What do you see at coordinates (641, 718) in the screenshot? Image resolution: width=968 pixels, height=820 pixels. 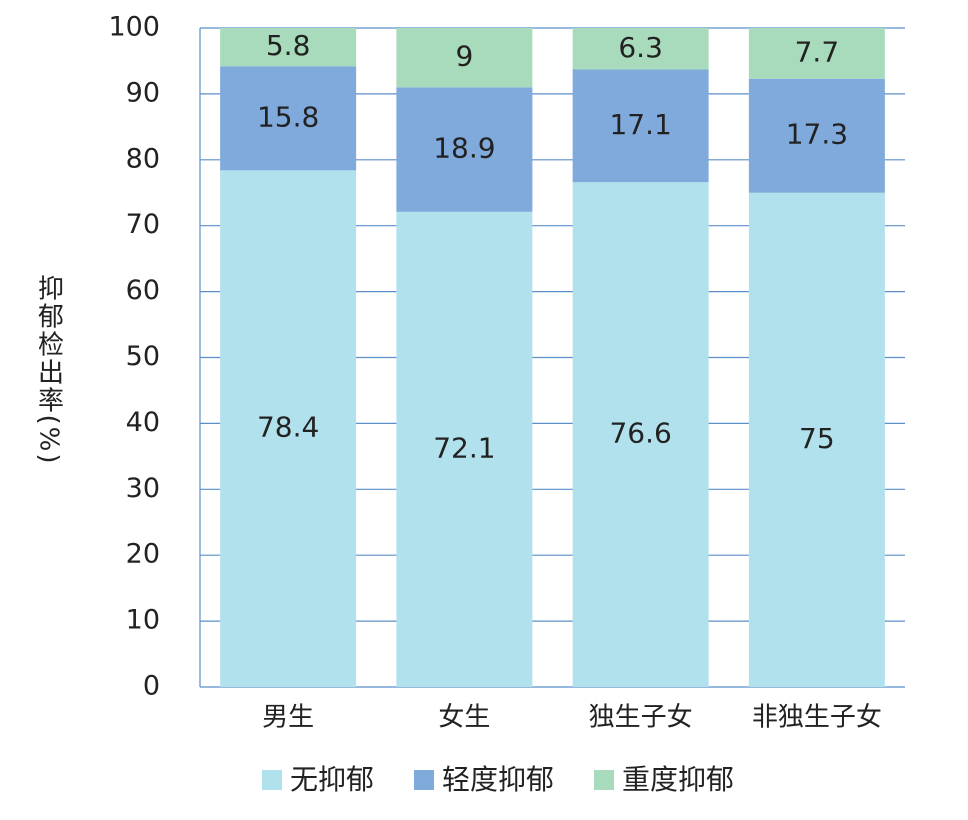 I see `x-tick-label: 独生子女` at bounding box center [641, 718].